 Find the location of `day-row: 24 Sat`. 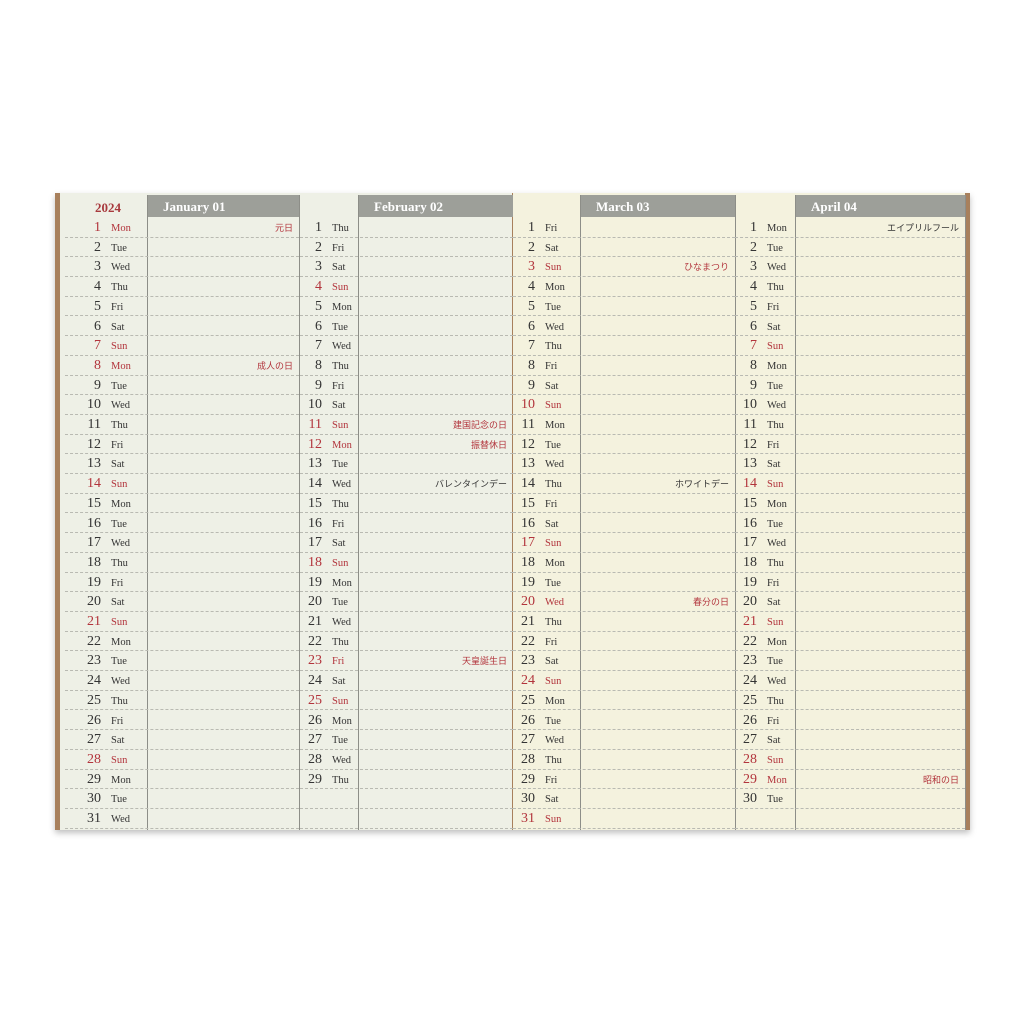

day-row: 24 Sat is located at coordinates (406, 681).